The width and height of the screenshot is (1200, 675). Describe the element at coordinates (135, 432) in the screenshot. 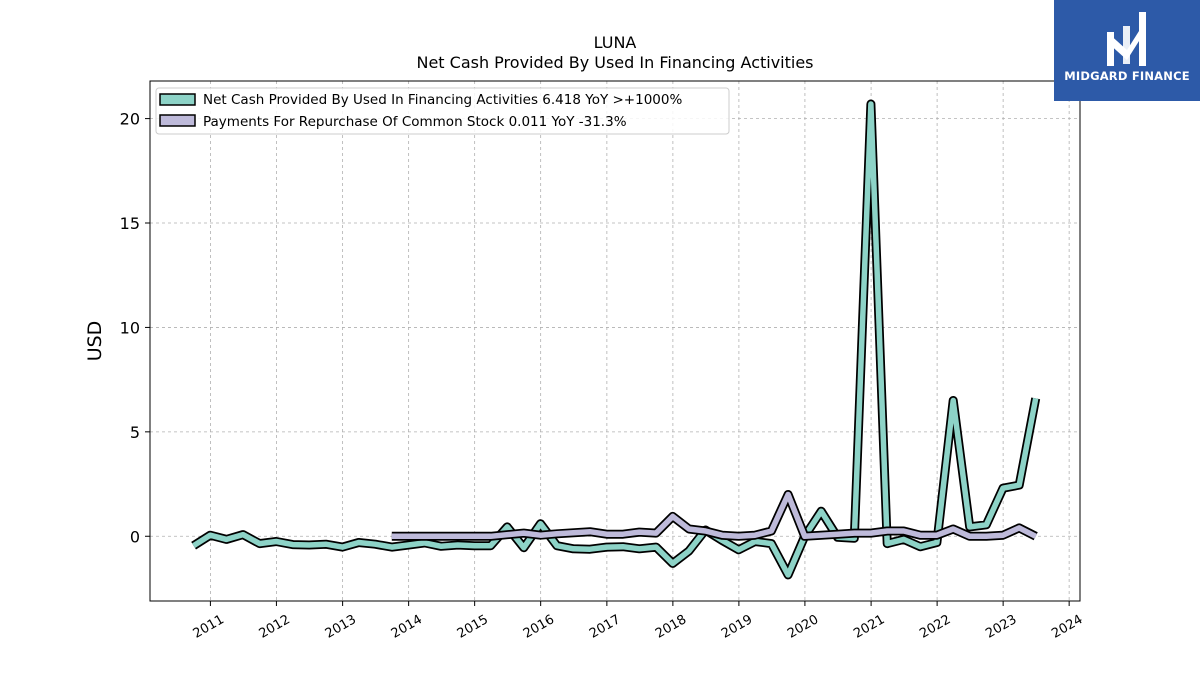

I see `y-tick-label: 5` at that location.